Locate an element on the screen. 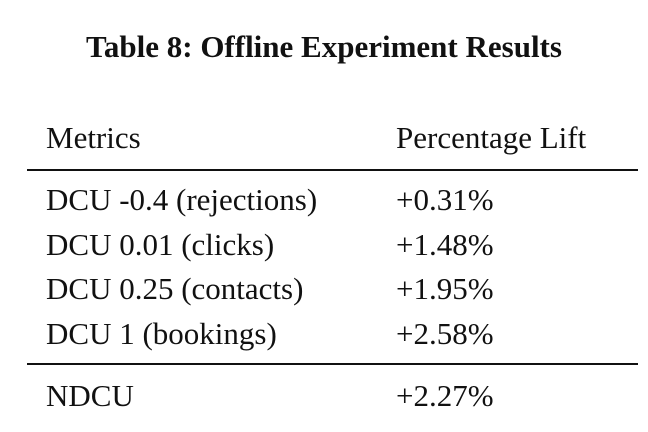 This screenshot has width=648, height=432. footer-cell: NDCU is located at coordinates (90, 395).